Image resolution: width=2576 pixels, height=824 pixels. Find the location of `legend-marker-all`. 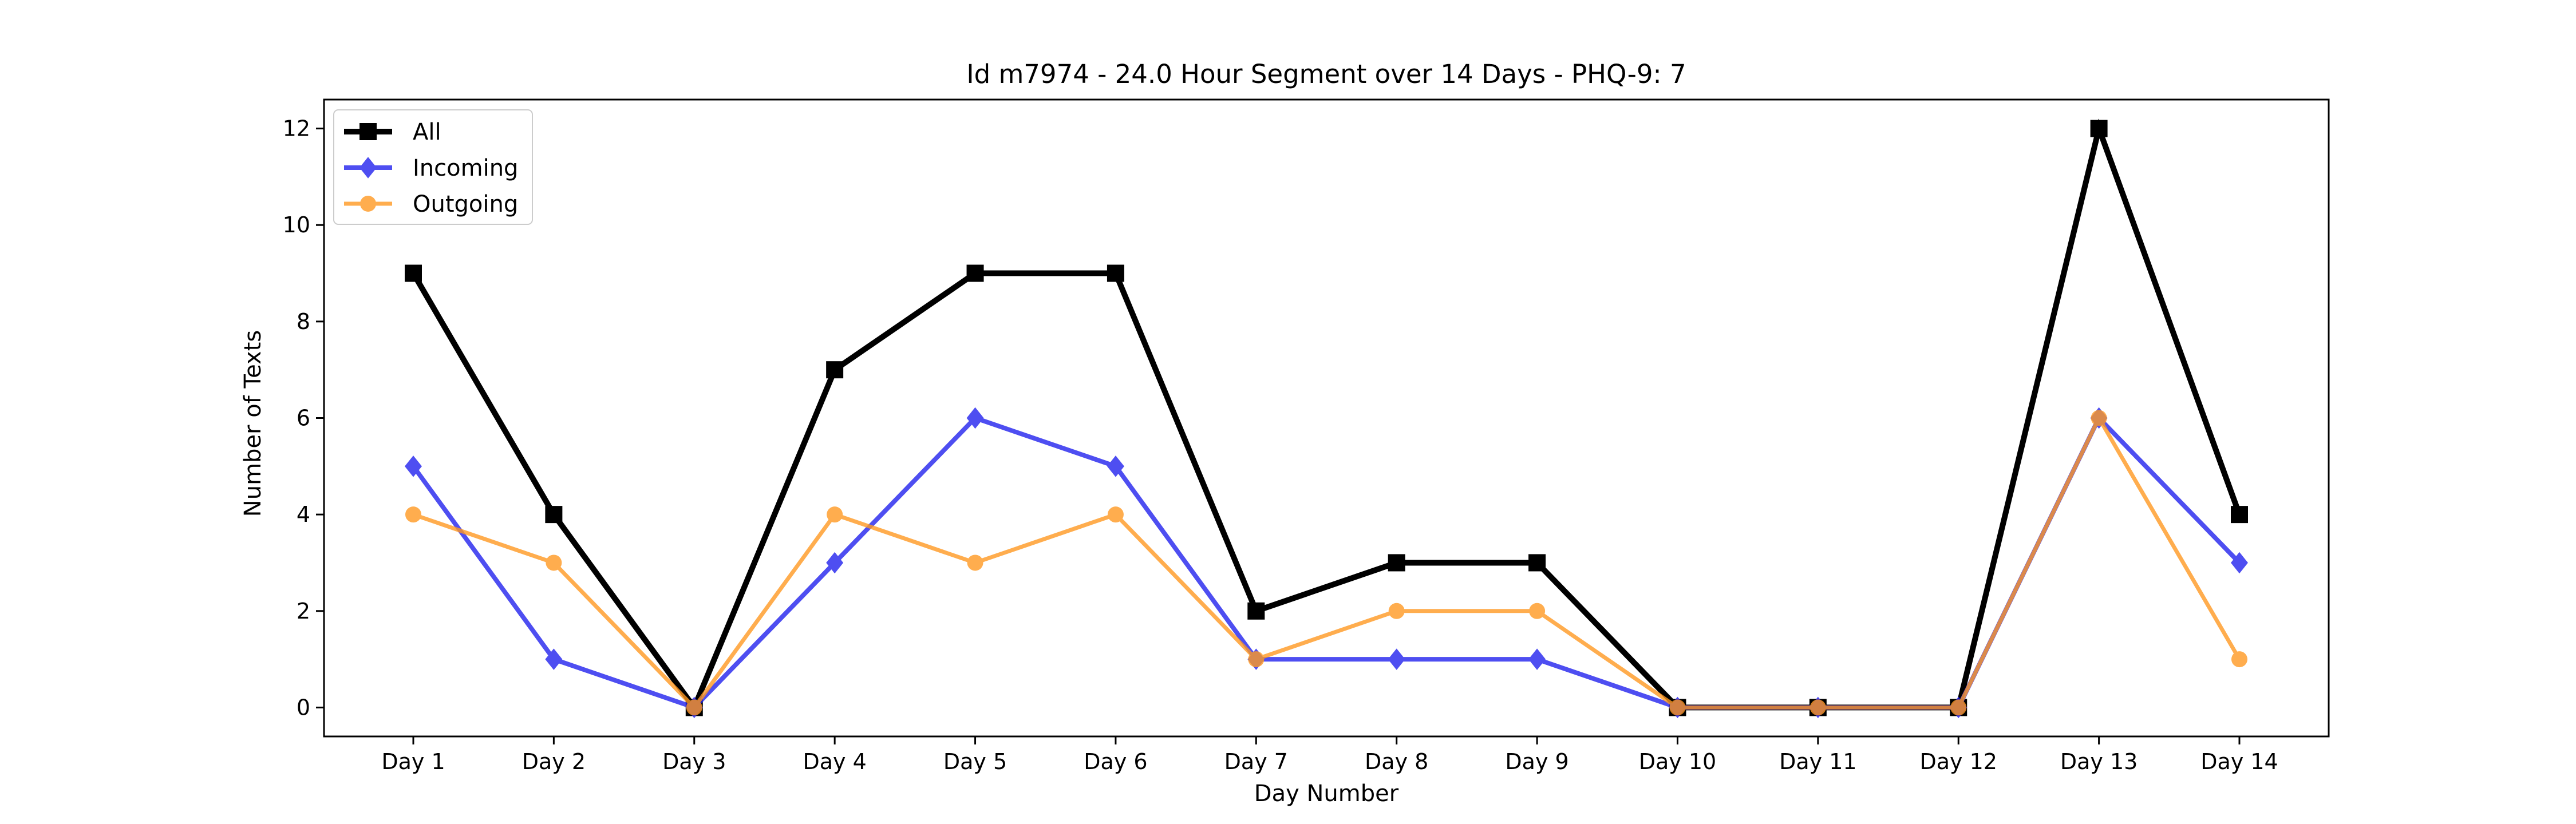

legend-marker-all is located at coordinates (368, 131).